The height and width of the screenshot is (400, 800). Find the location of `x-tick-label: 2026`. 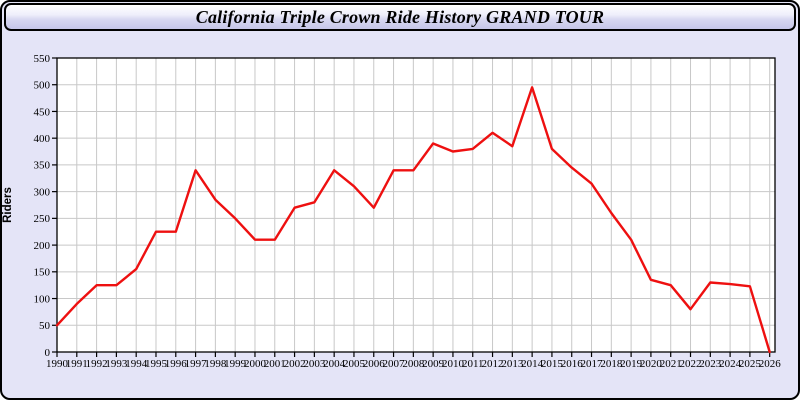

x-tick-label: 2026 is located at coordinates (770, 364).